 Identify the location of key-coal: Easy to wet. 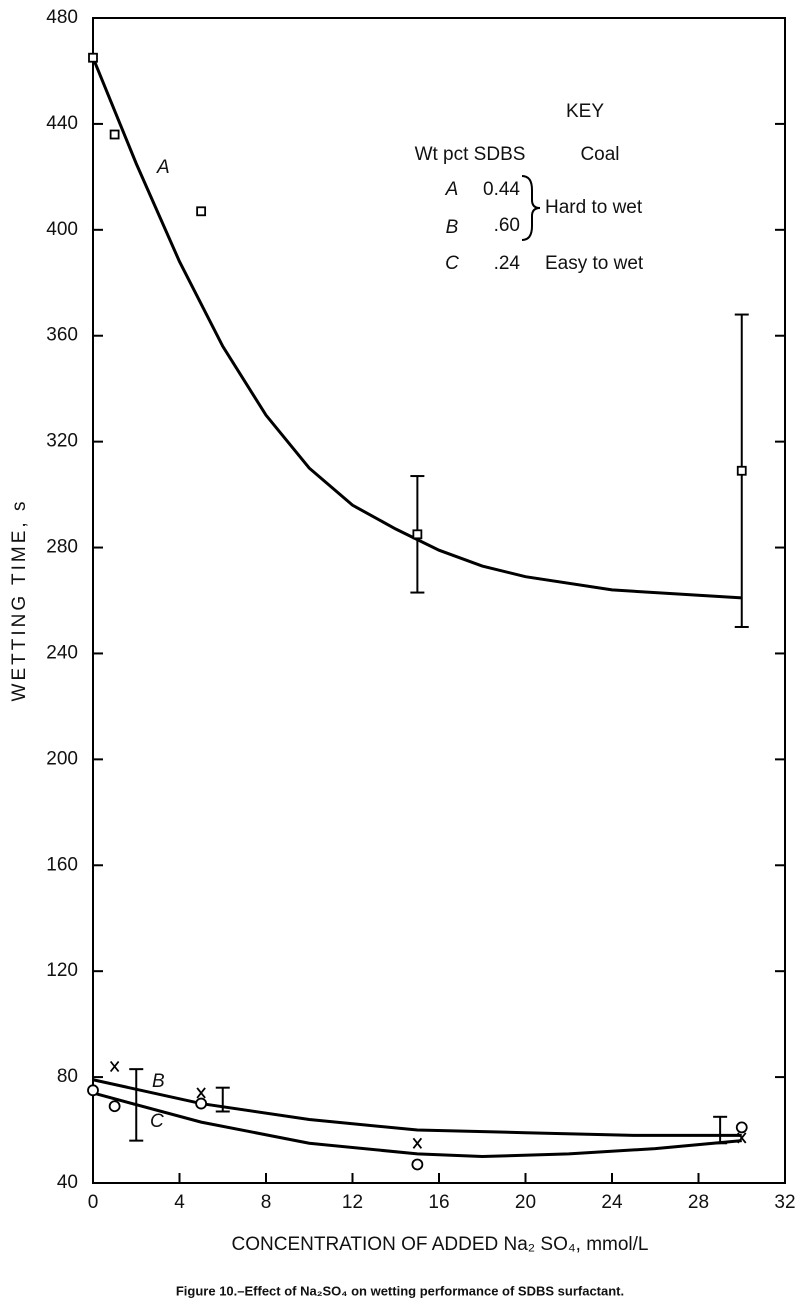
(594, 263).